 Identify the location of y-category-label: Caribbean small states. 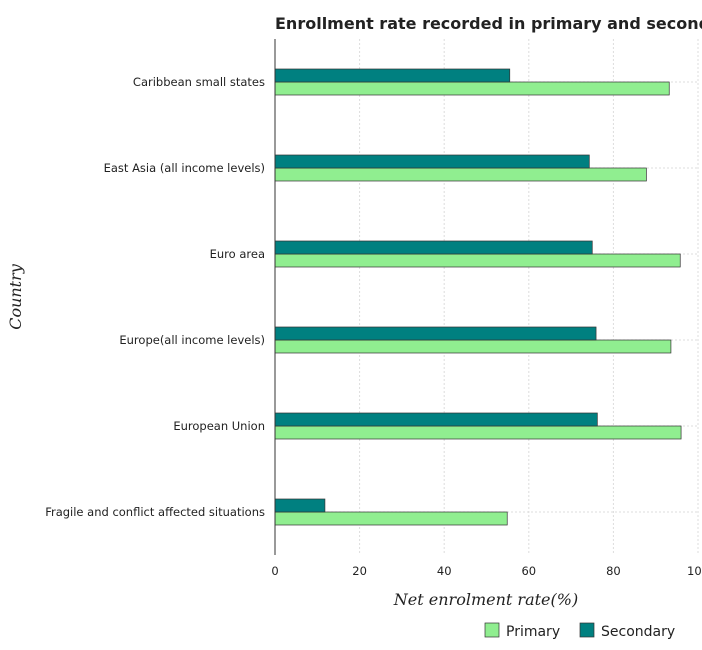
(199, 82).